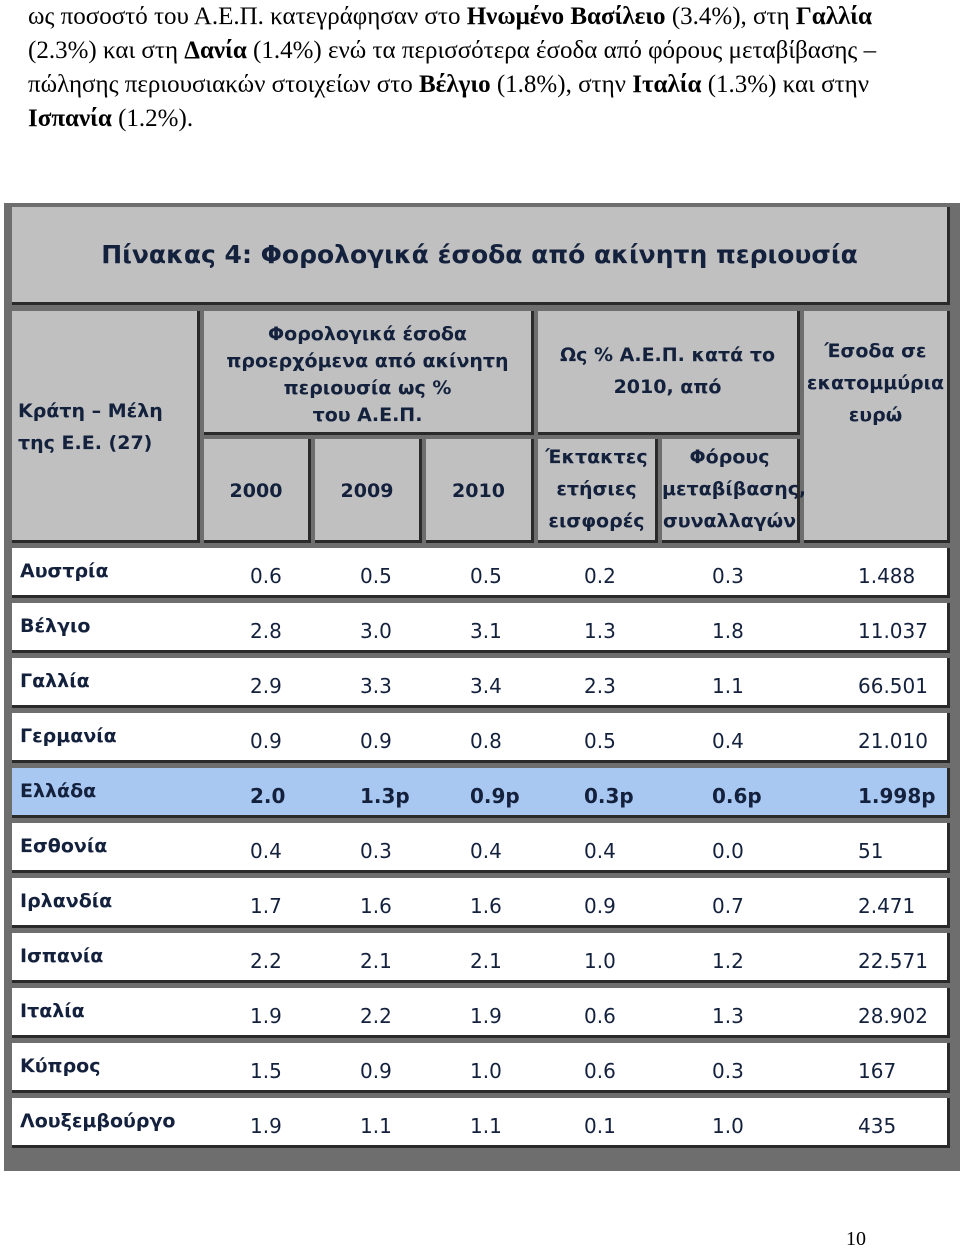 The width and height of the screenshot is (960, 1251). Describe the element at coordinates (728, 1016) in the screenshot. I see `table-cell: 1.3` at that location.